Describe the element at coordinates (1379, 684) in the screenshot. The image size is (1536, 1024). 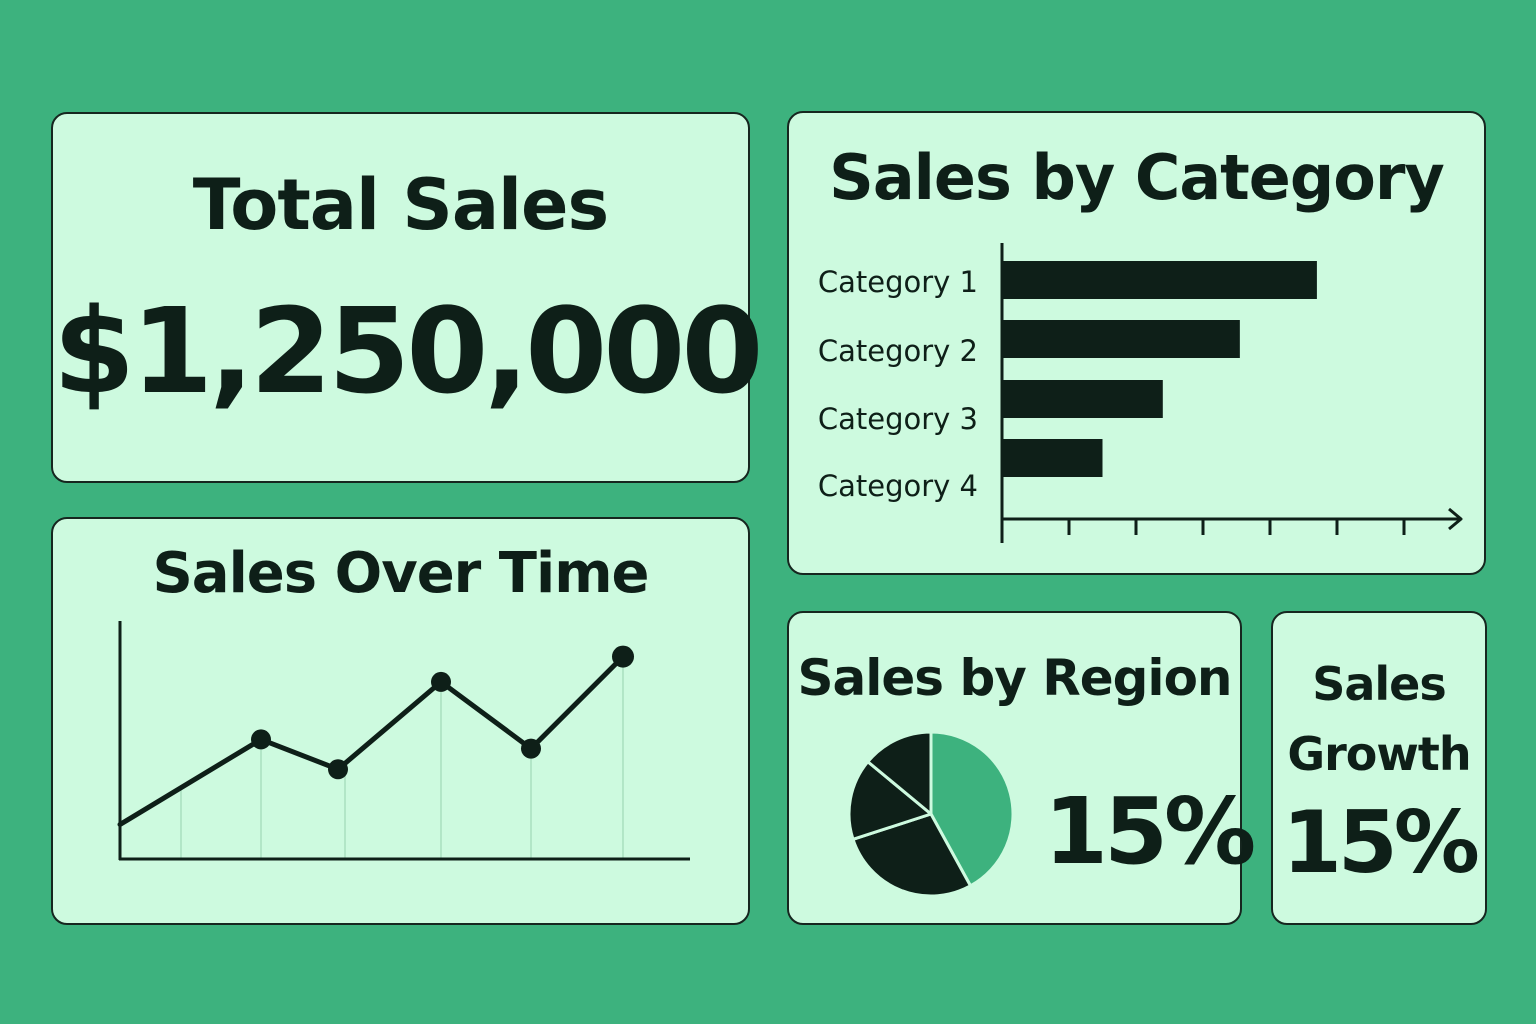
I see `sales-growth-title-line1: Sales` at that location.